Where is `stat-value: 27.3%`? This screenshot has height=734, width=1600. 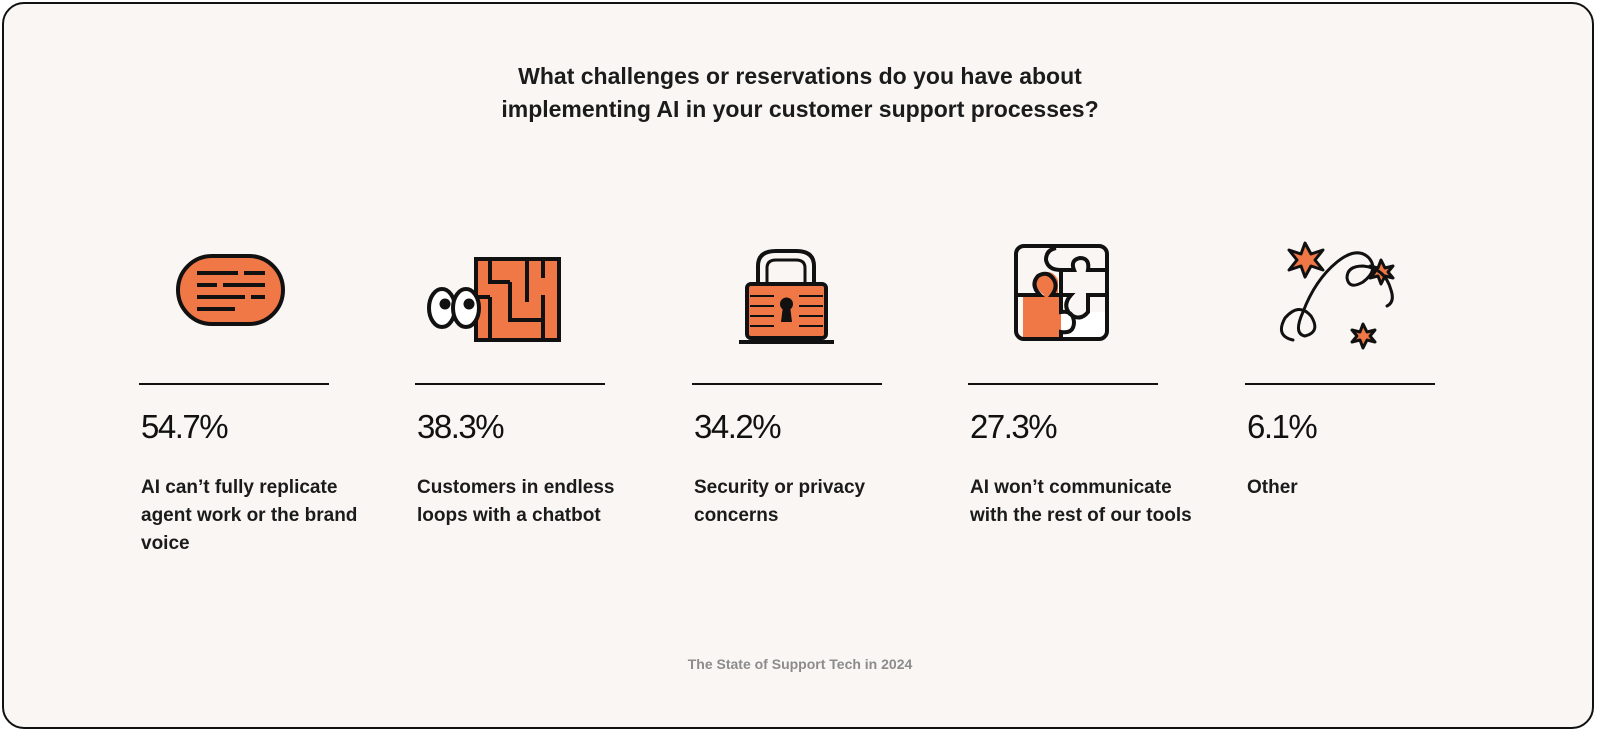 stat-value: 27.3% is located at coordinates (1014, 426).